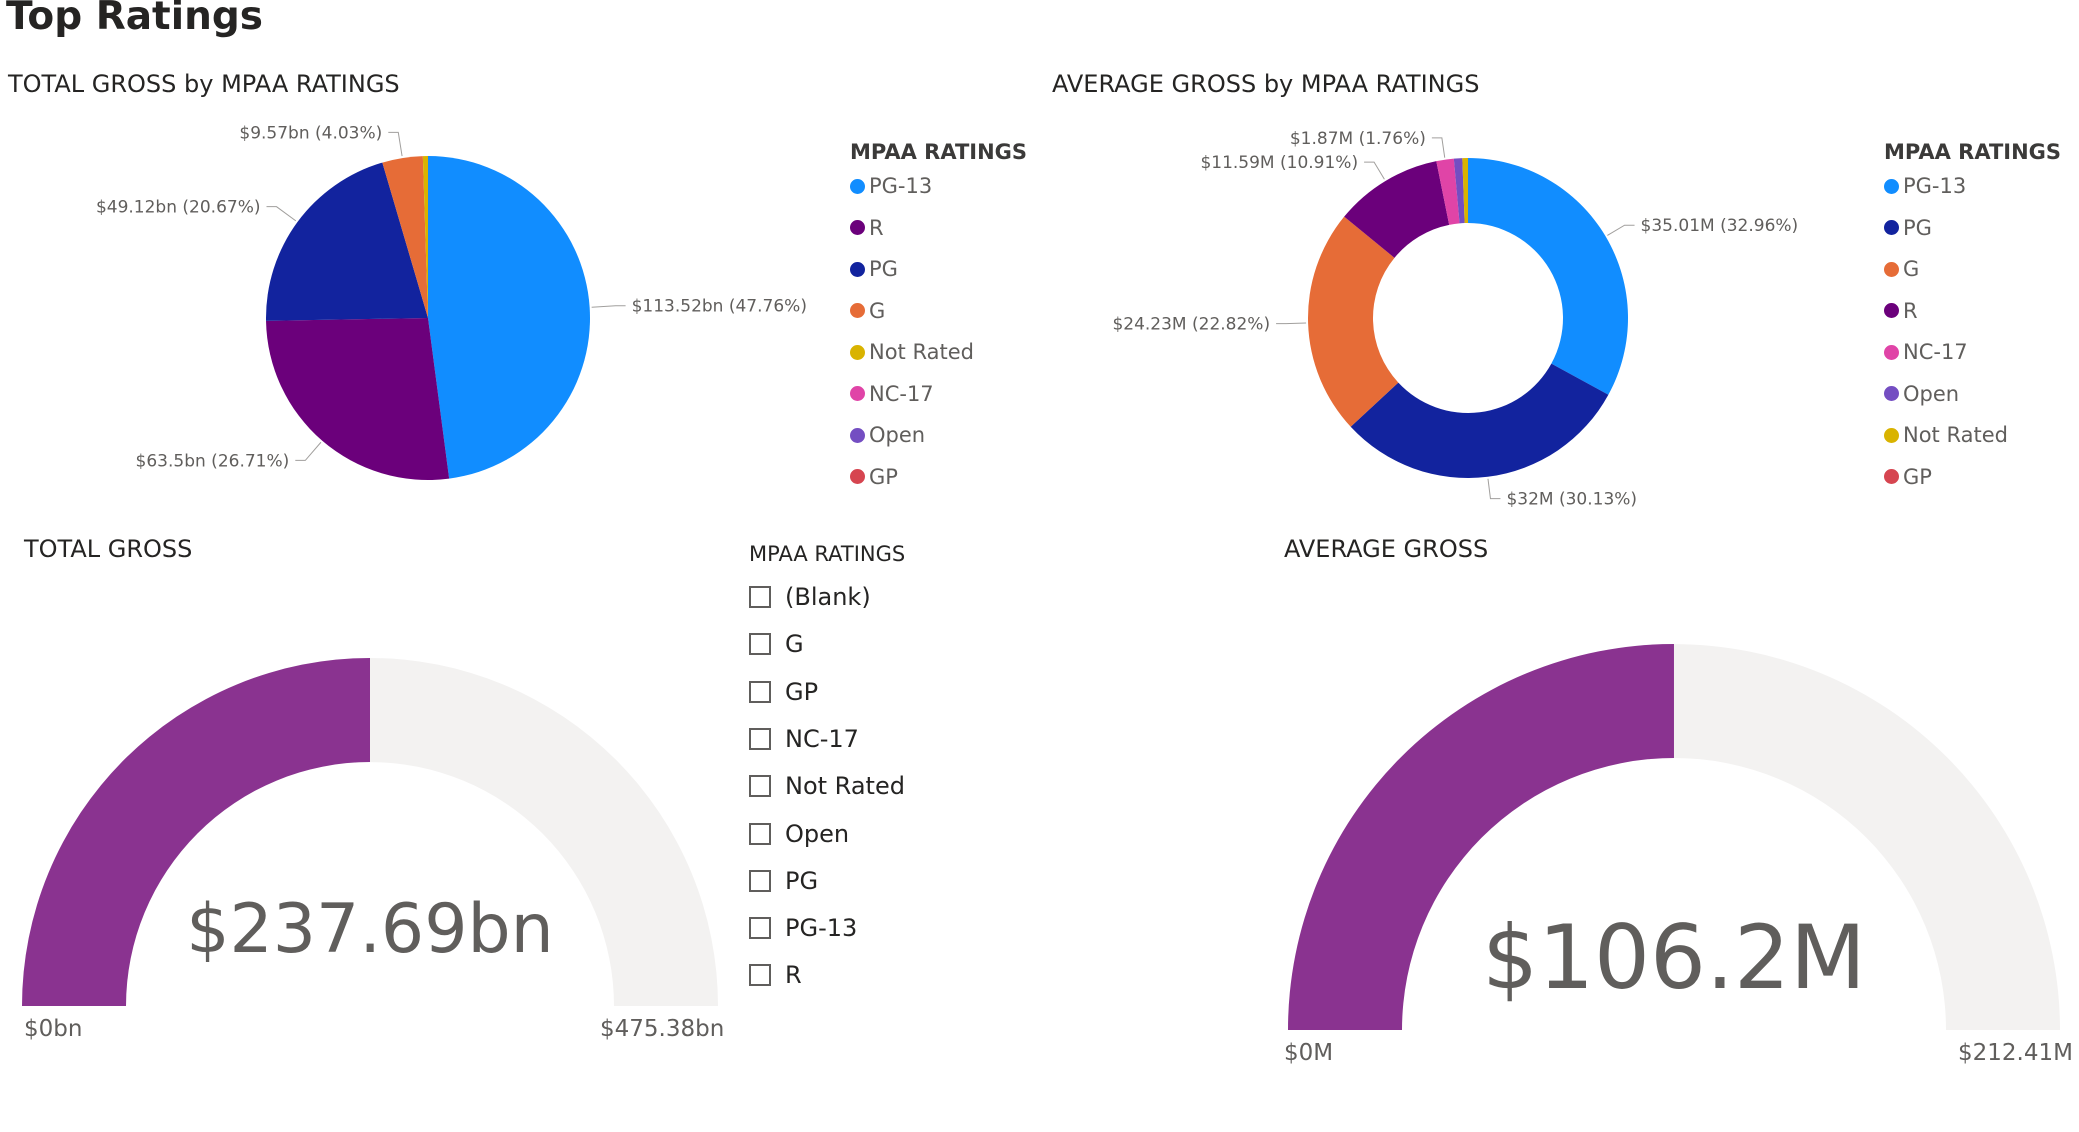 The image size is (2079, 1132). What do you see at coordinates (874, 477) in the screenshot?
I see `pie-legend-item-gp: GP` at bounding box center [874, 477].